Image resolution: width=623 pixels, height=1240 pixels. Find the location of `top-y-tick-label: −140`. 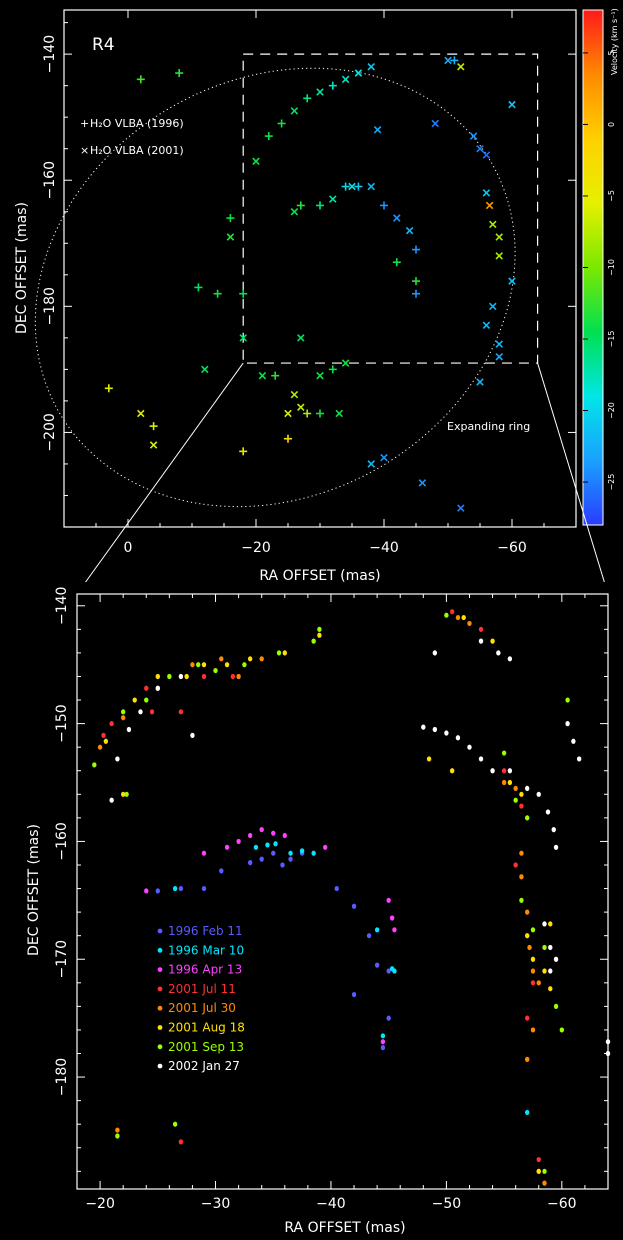

top-y-tick-label: −140 is located at coordinates (50, 54).